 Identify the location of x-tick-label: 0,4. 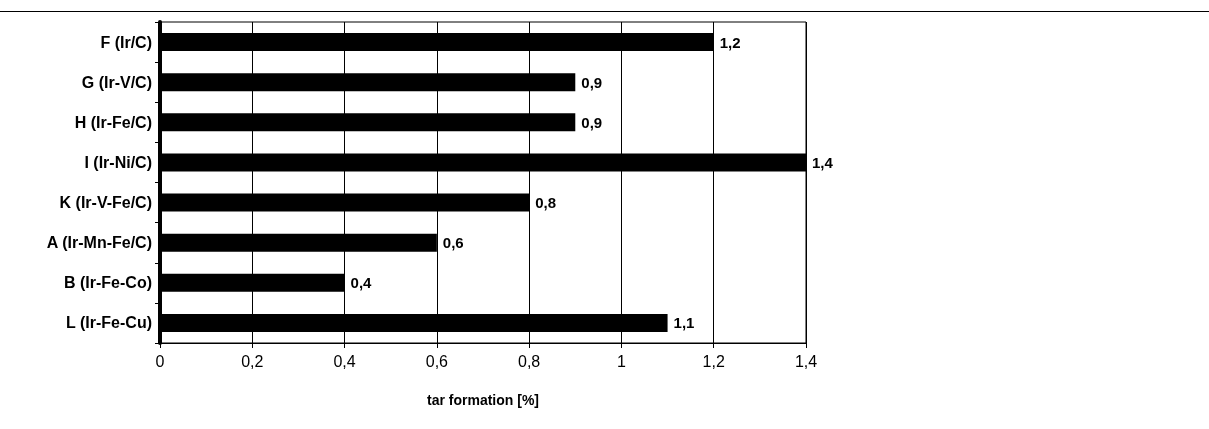
(344, 361).